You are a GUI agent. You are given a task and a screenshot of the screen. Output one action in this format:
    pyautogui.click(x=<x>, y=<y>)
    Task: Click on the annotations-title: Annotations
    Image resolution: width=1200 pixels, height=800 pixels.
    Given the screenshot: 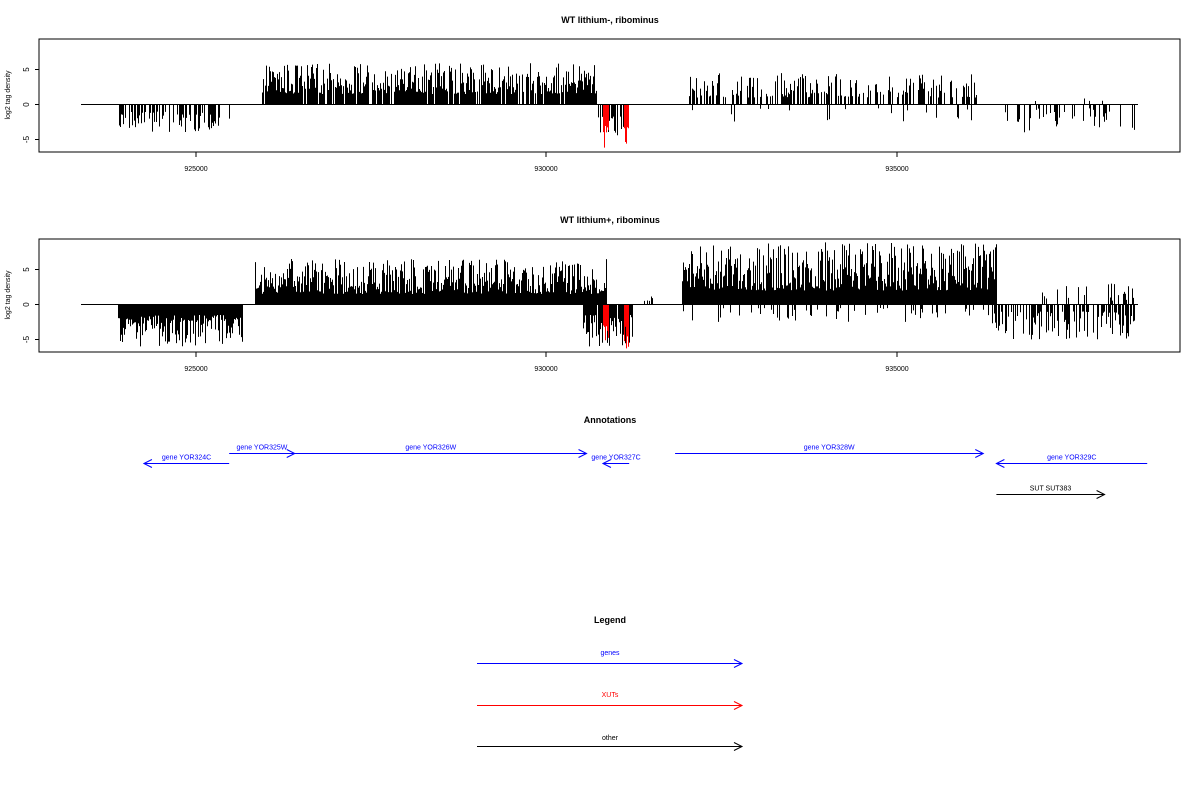 What is the action you would take?
    pyautogui.click(x=610, y=420)
    